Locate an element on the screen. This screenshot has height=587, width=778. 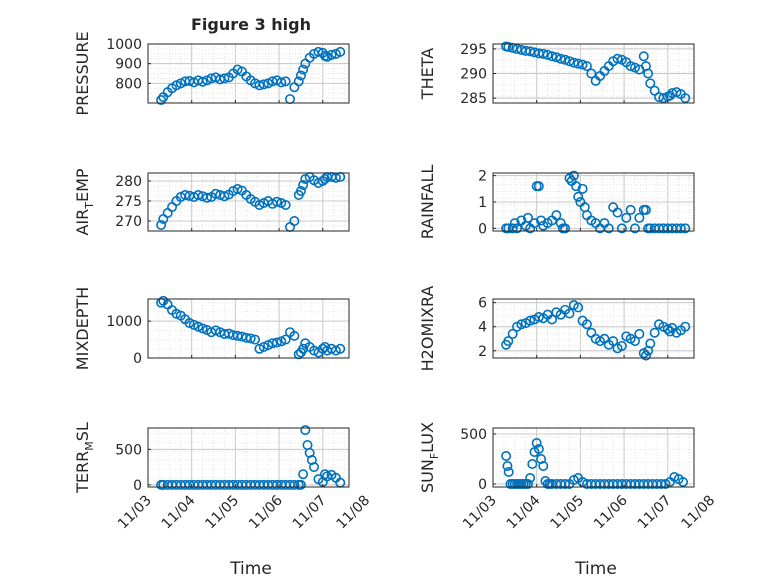
subplot-pressure: 800 900 1000 PRESSURE is located at coordinates (211, 73).